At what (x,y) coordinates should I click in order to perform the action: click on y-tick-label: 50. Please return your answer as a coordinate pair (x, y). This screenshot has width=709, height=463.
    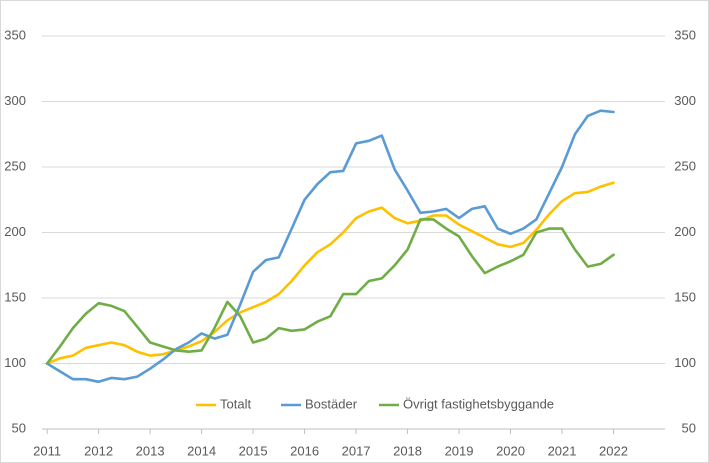
    Looking at the image, I should click on (19, 427).